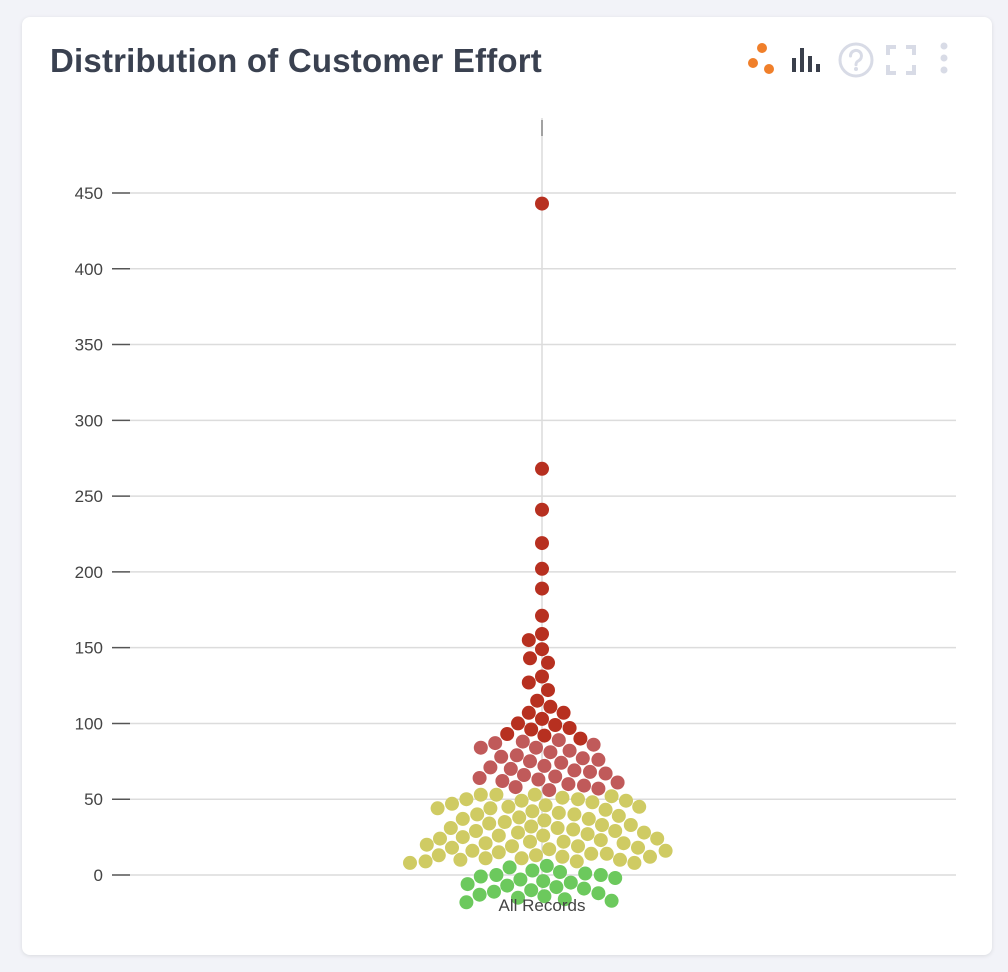 The height and width of the screenshot is (972, 1008). What do you see at coordinates (901, 60) in the screenshot?
I see `fullscreen-icon` at bounding box center [901, 60].